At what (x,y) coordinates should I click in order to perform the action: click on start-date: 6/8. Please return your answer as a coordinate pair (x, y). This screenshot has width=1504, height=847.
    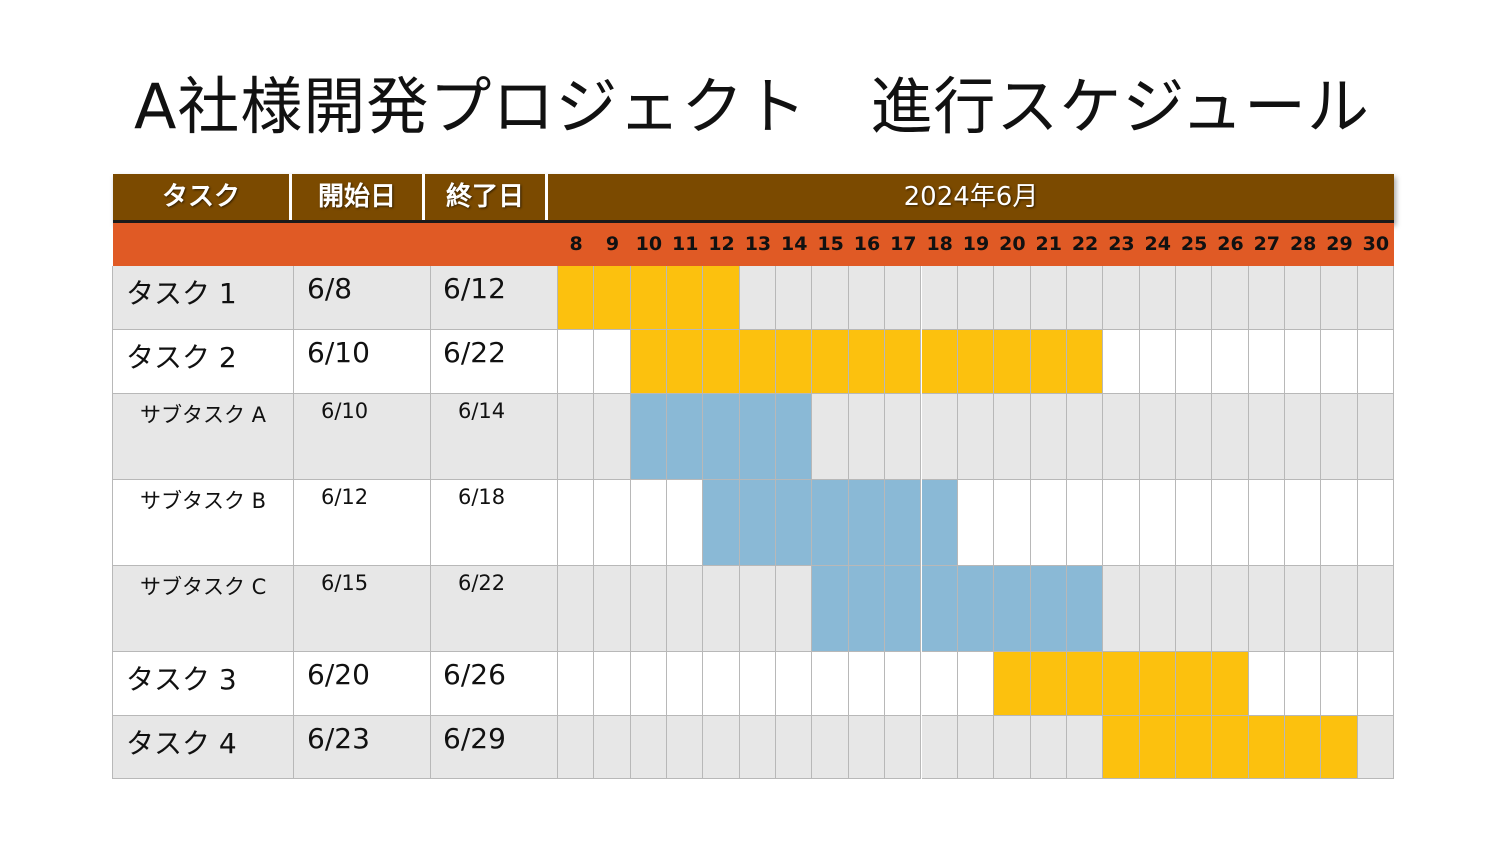
    Looking at the image, I should click on (330, 288).